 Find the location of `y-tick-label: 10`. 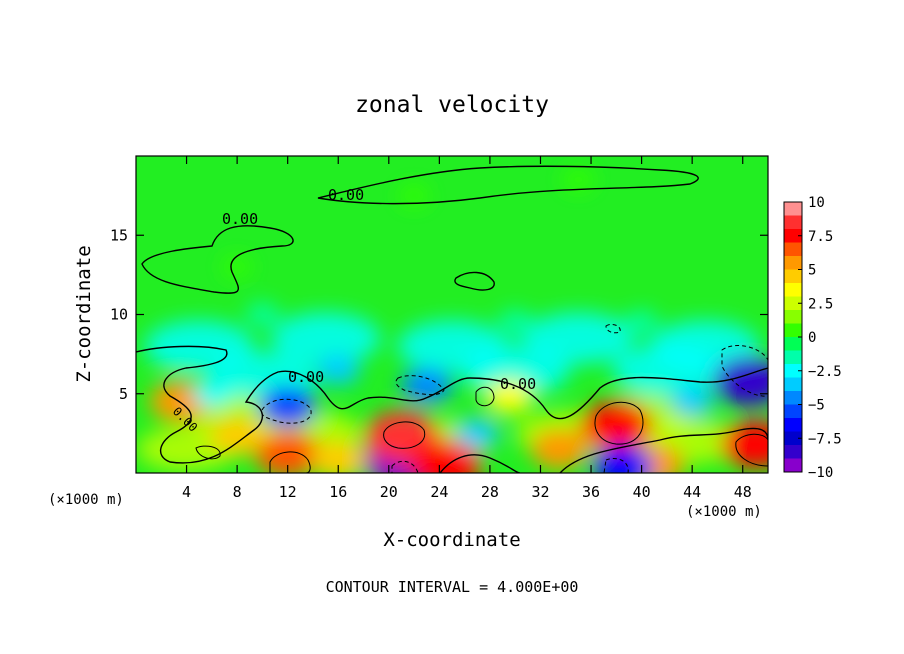

y-tick-label: 10 is located at coordinates (119, 315).